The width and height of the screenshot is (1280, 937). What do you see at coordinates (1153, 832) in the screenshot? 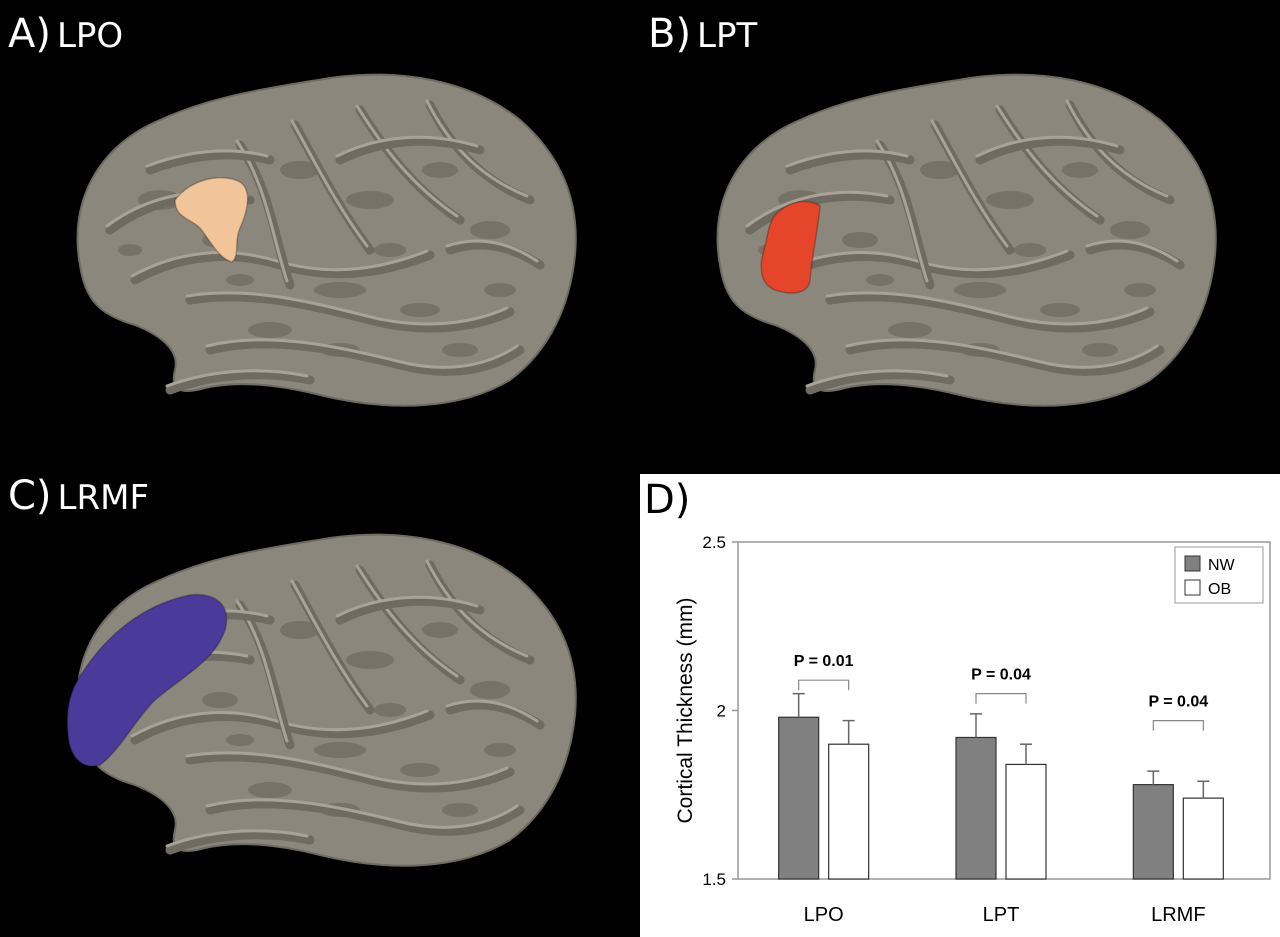
I see `bar-nw-lrmf` at bounding box center [1153, 832].